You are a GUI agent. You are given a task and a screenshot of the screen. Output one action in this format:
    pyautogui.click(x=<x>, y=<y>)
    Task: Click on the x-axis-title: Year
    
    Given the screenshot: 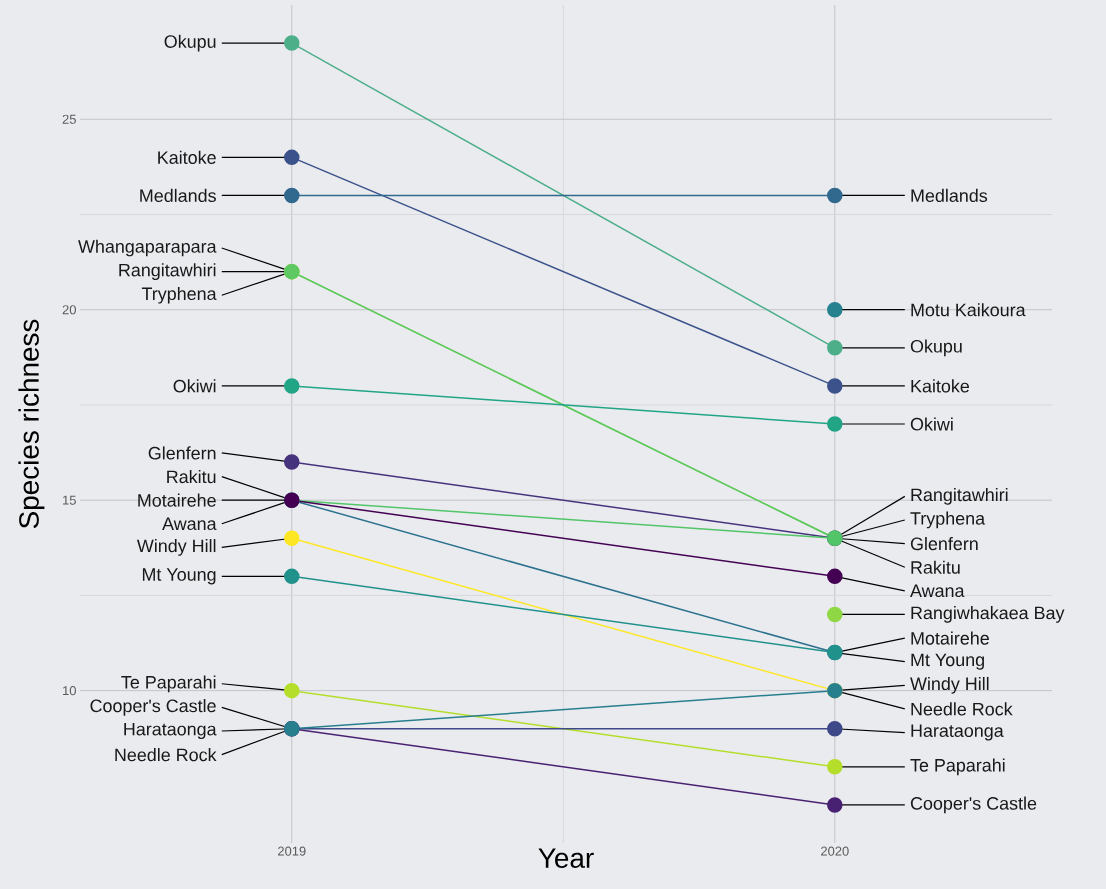 What is the action you would take?
    pyautogui.click(x=566, y=858)
    